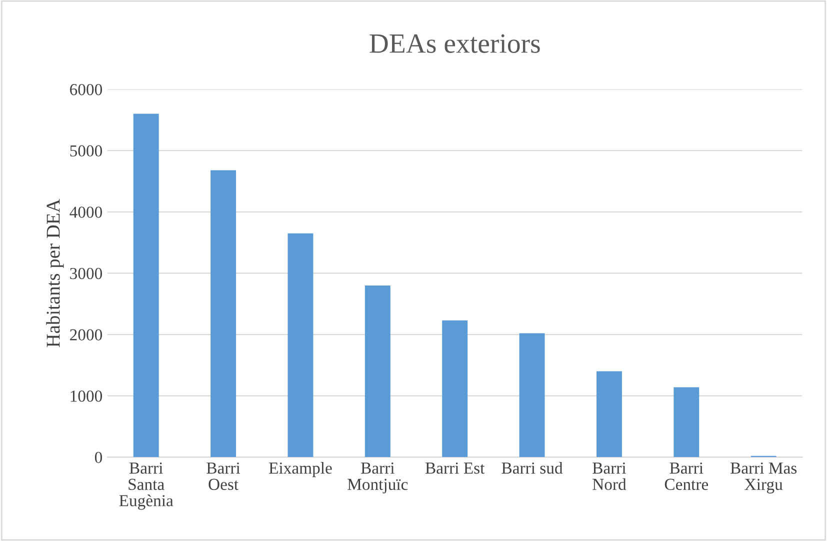 This screenshot has height=541, width=827. I want to click on x-tick-label: Barri Mas Xirgu, so click(763, 478).